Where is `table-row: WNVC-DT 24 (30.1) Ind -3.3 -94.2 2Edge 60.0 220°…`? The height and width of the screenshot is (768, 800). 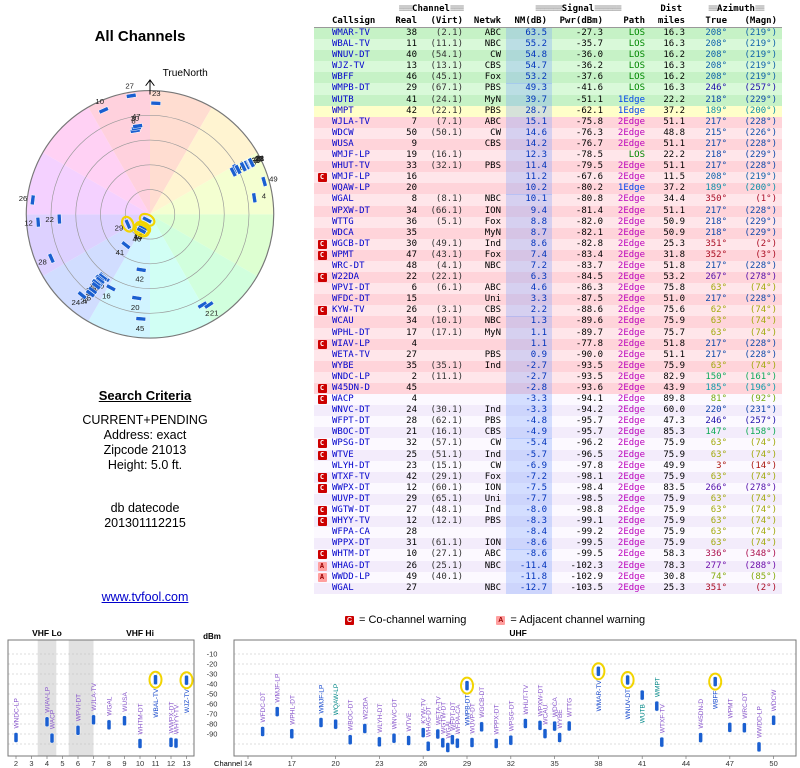 table-row: WNVC-DT 24 (30.1) Ind -3.3 -94.2 2Edge 60.0 220°… is located at coordinates (548, 411).